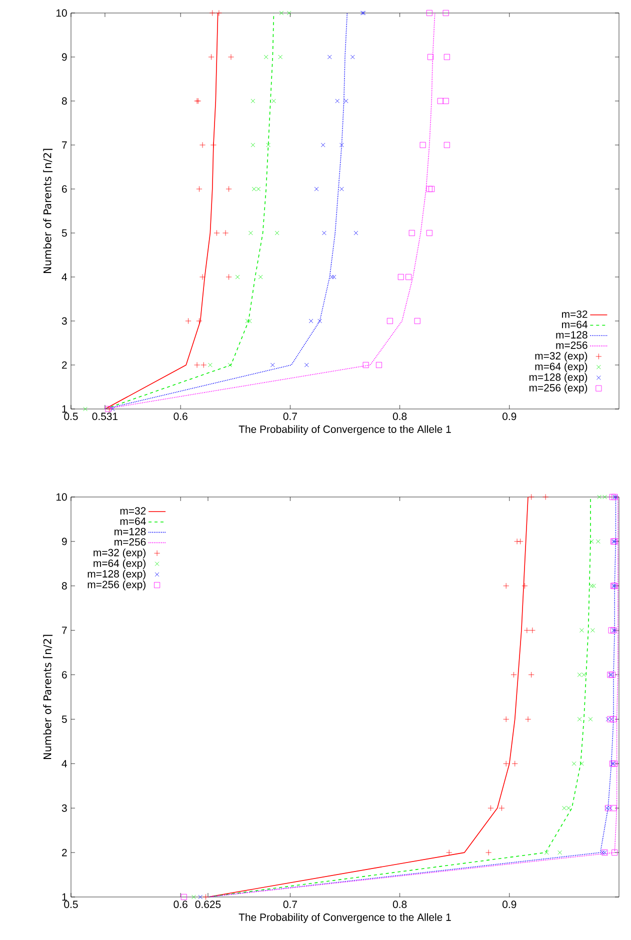 Image resolution: width=631 pixels, height=940 pixels. Describe the element at coordinates (558, 378) in the screenshot. I see `legend-label: m=128 (exp)` at that location.